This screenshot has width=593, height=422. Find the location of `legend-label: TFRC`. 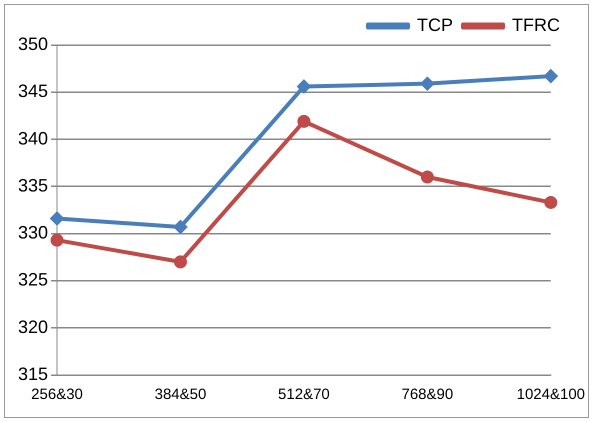

legend-label: TFRC is located at coordinates (536, 24).